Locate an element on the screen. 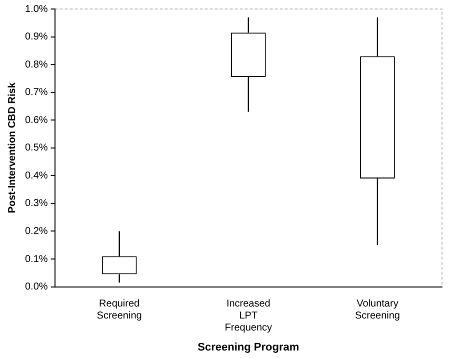 Image resolution: width=450 pixels, height=358 pixels. x-tick-label: Increased LPT Frequency is located at coordinates (248, 316).